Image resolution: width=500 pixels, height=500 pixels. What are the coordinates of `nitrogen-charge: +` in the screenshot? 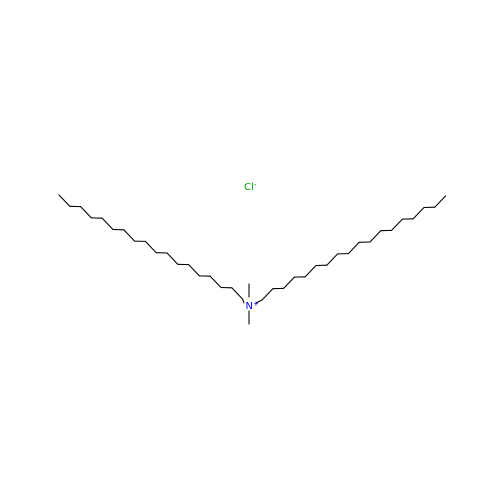 It's located at (256, 304).